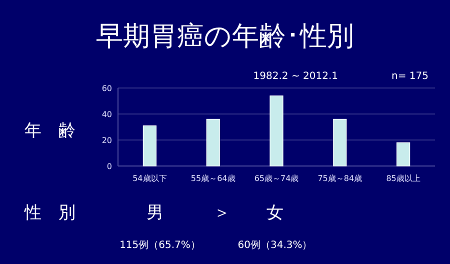 Image resolution: width=450 pixels, height=264 pixels. What do you see at coordinates (340, 178) in the screenshot?
I see `x-tick-label: 75歳～84歳` at bounding box center [340, 178].